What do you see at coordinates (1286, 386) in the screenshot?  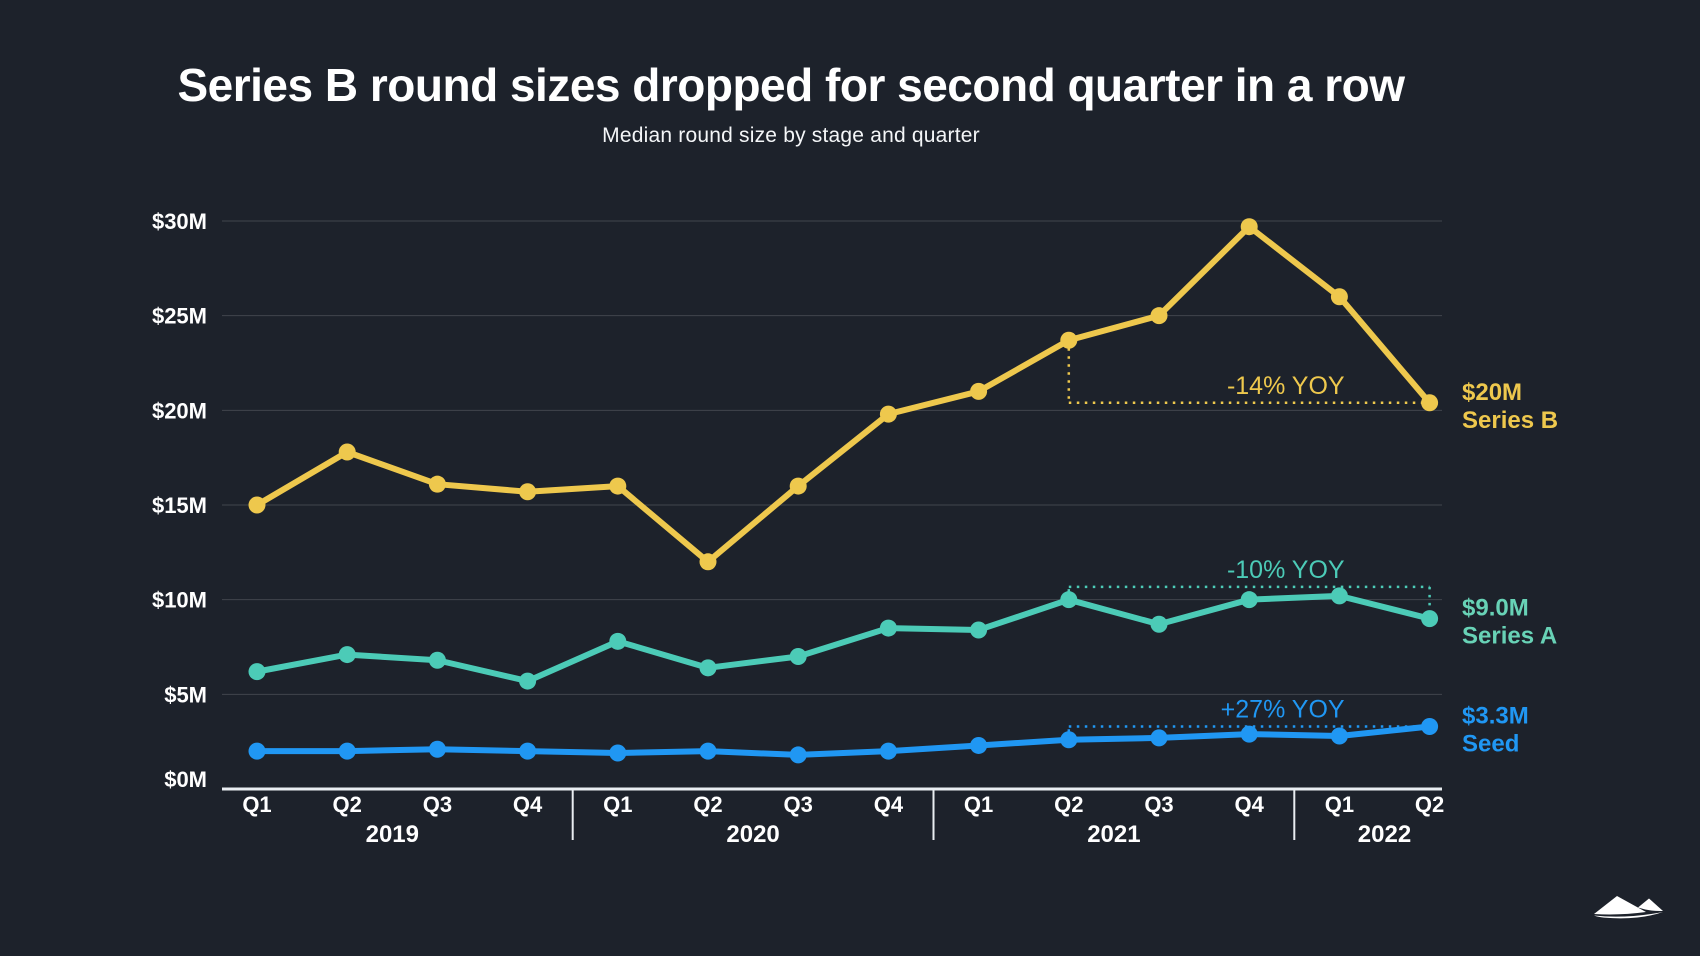 I see `annotation-yoy-label: -14% YOY` at bounding box center [1286, 386].